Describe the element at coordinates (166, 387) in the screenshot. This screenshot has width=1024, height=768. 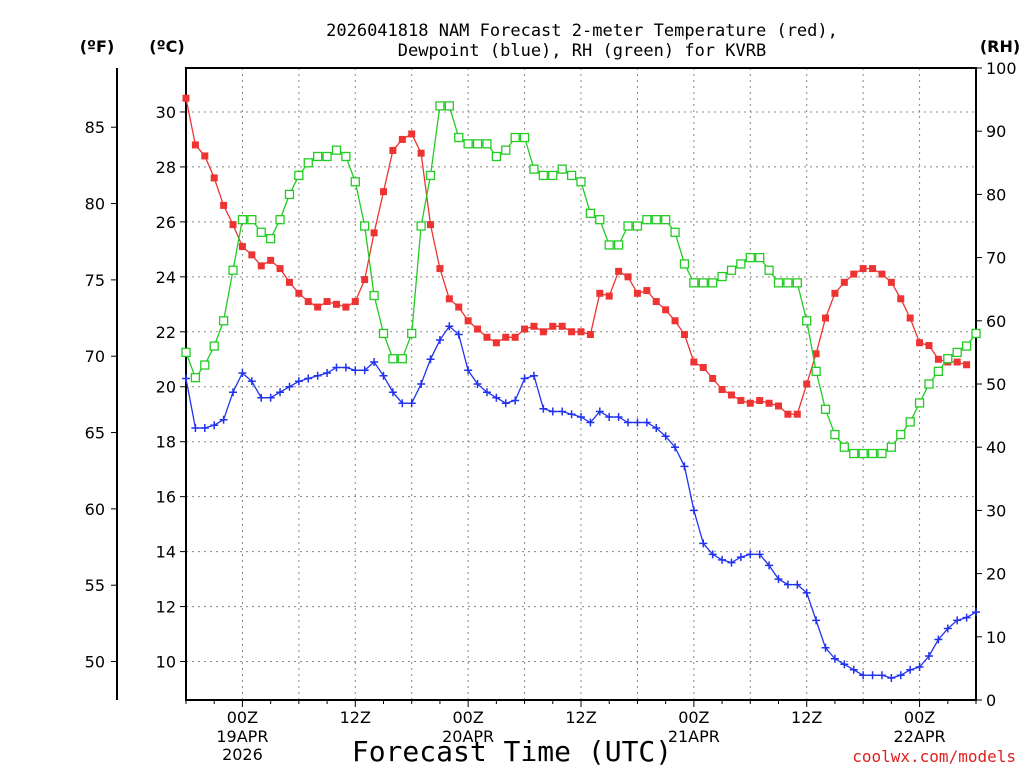
I see `celsius-tick-label: 20` at that location.